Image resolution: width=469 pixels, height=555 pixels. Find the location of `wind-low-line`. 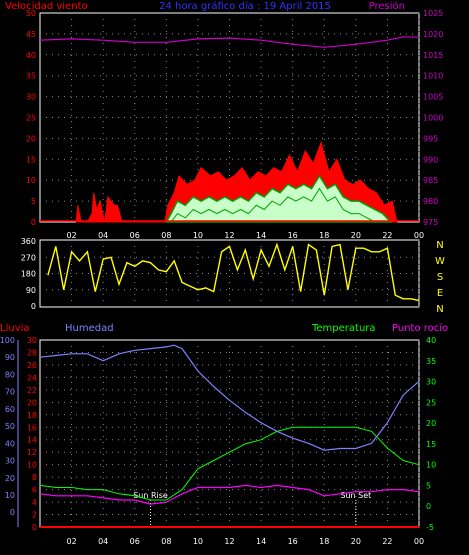

wind-low-line is located at coordinates (278, 205).